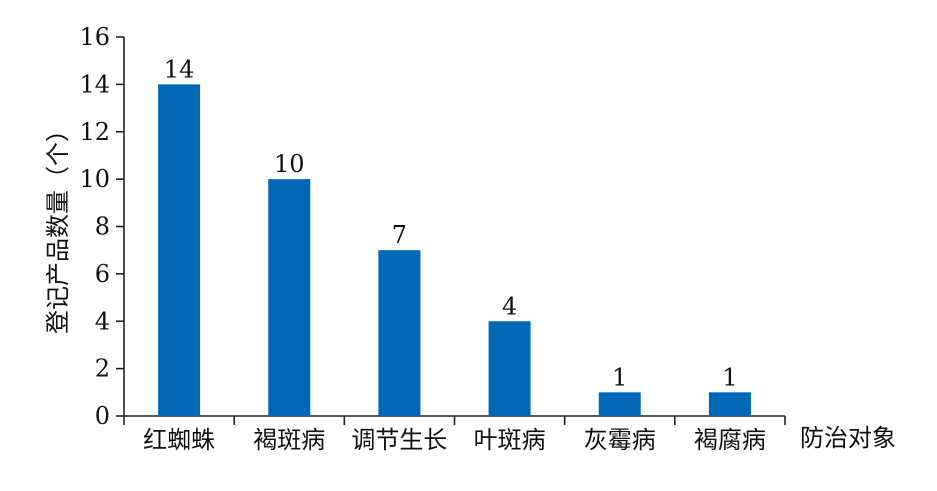 The width and height of the screenshot is (937, 491). What do you see at coordinates (510, 440) in the screenshot?
I see `x-tick-label: 叶斑病` at bounding box center [510, 440].